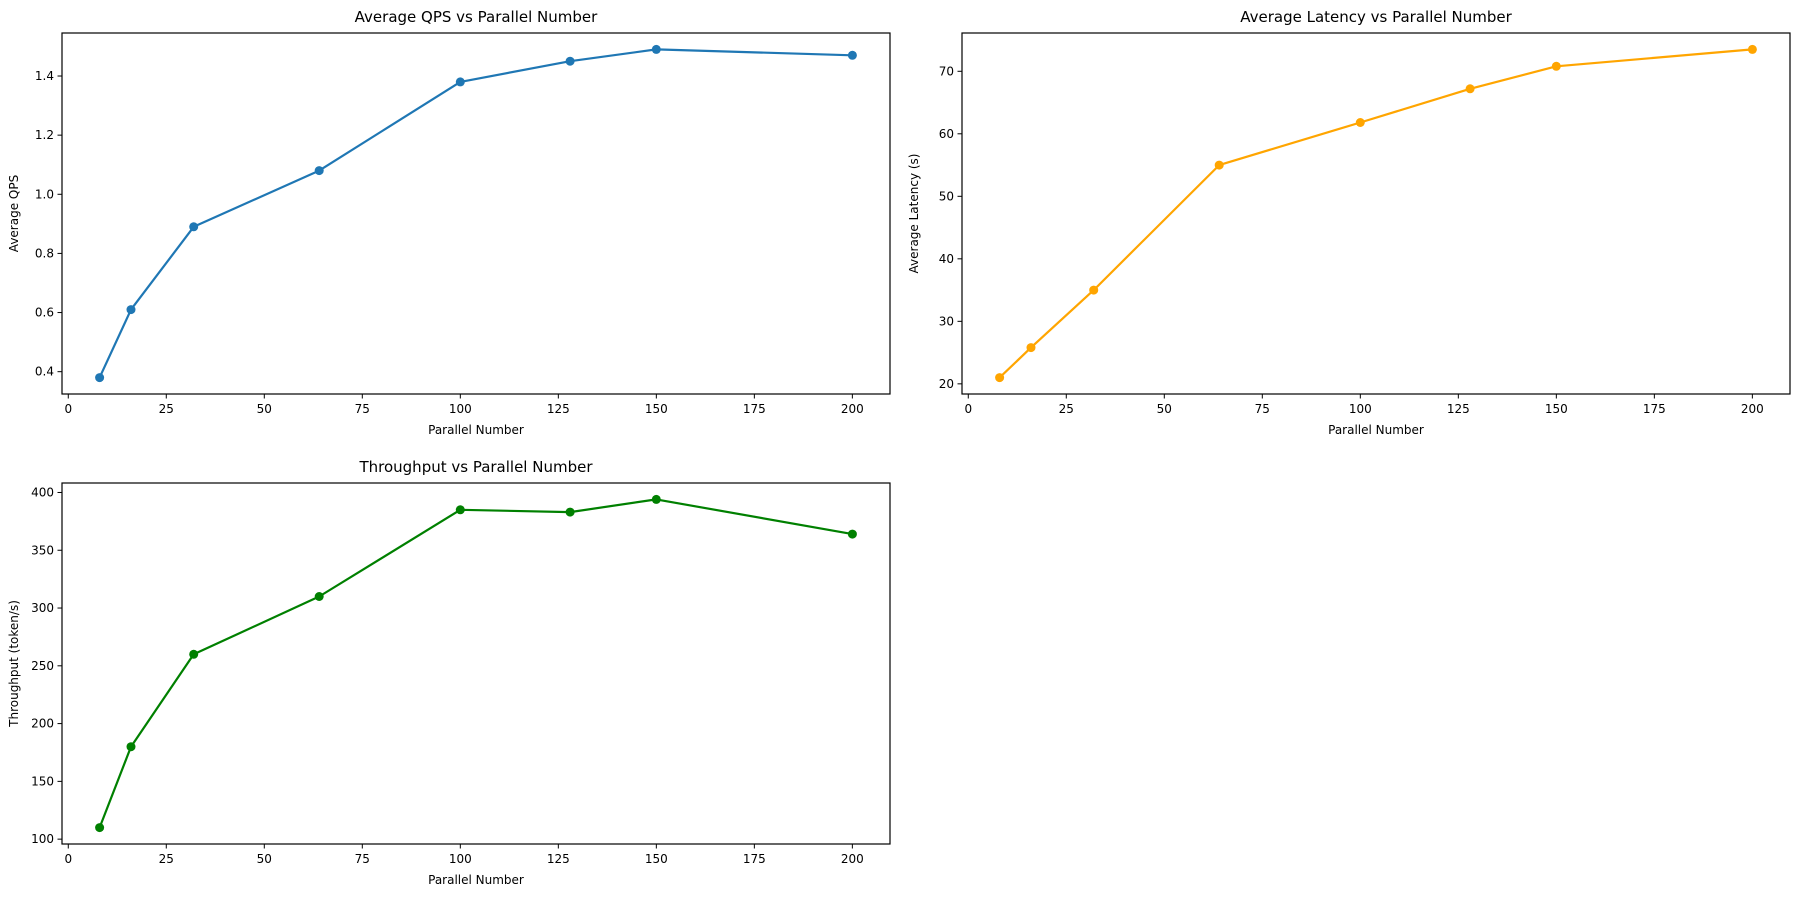 This screenshot has height=900, width=1800. Describe the element at coordinates (42, 666) in the screenshot. I see `y-tick-label: 250` at that location.